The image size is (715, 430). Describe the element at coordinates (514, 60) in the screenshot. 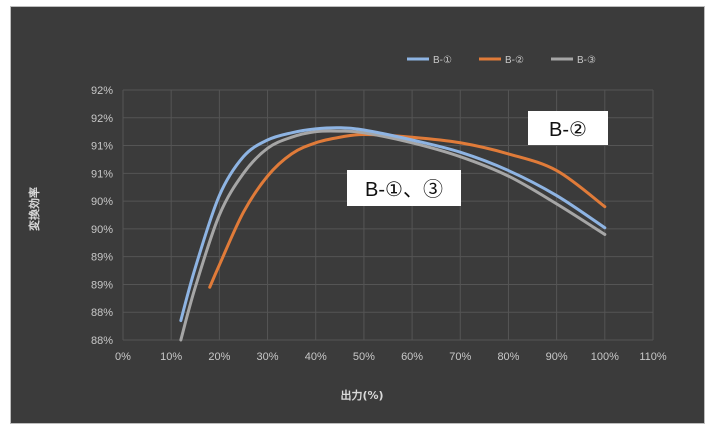

I see `legend-label-b2: B-②` at that location.